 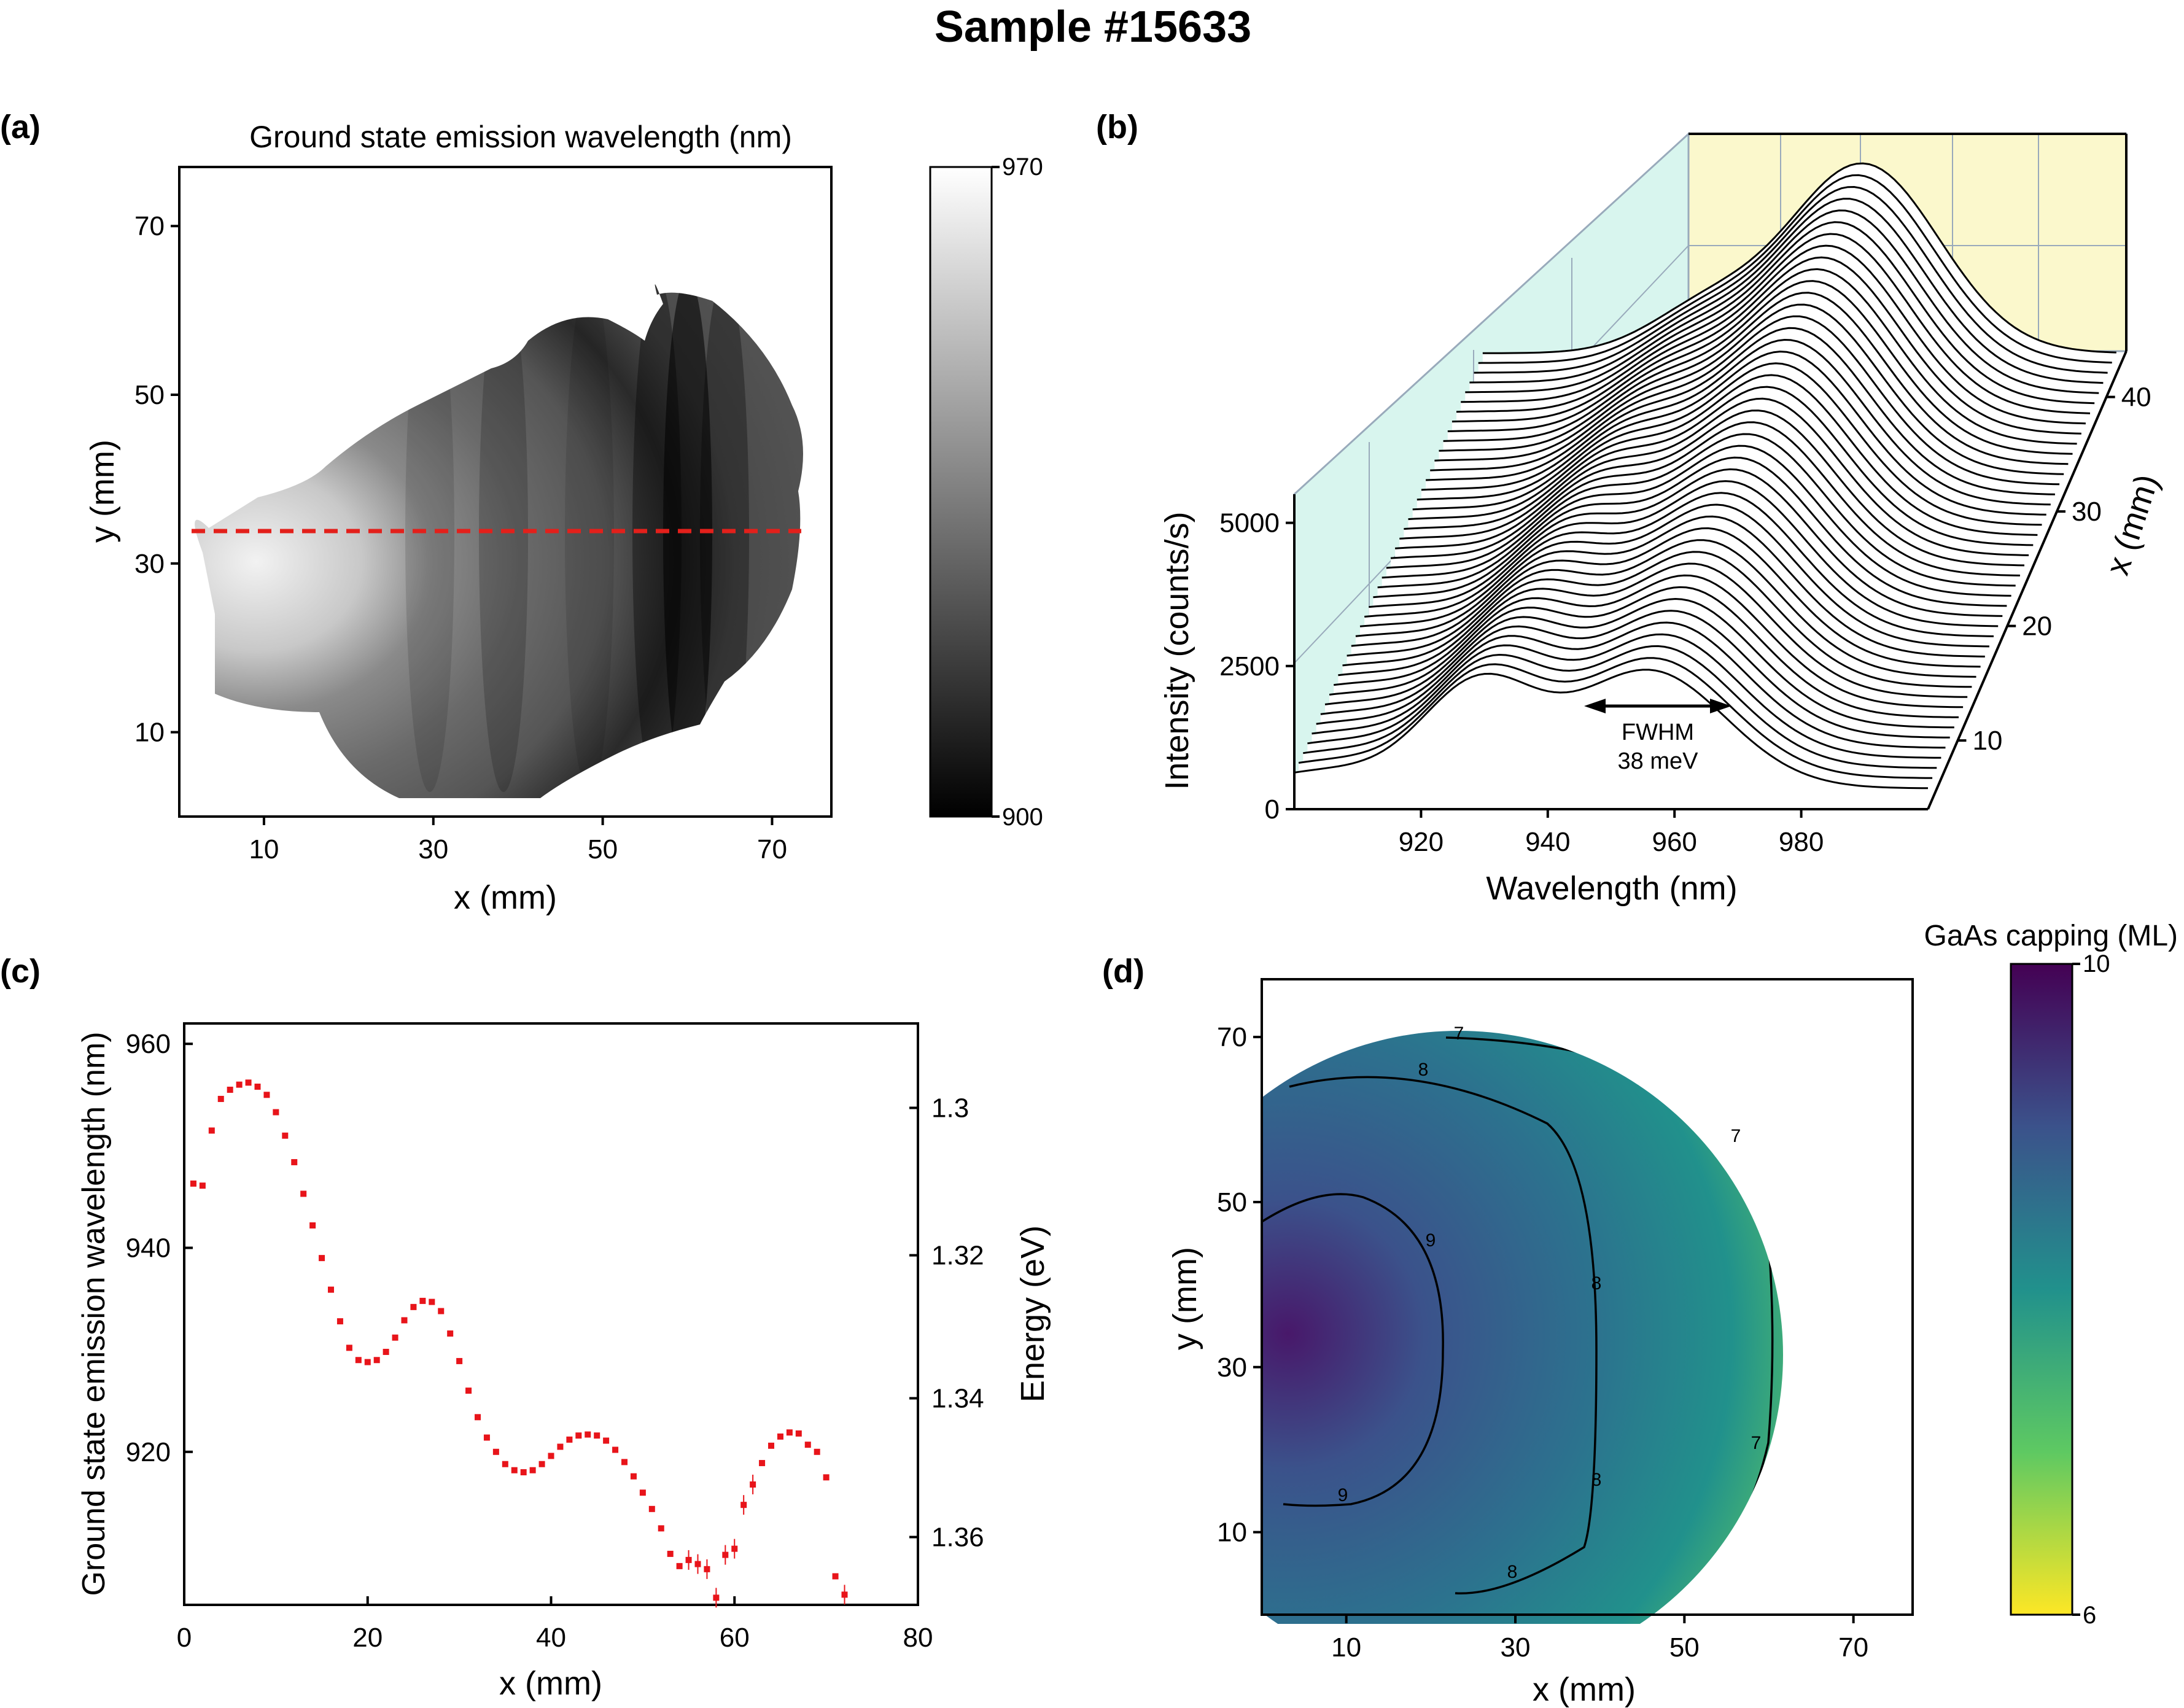 I want to click on panel-c-points, so click(x=519, y=1343).